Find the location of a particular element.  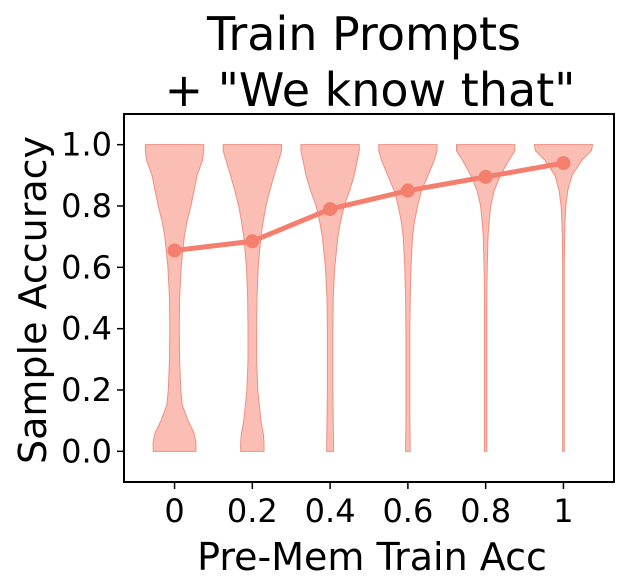

y-tick-label-1: 0.2 is located at coordinates (86, 390).